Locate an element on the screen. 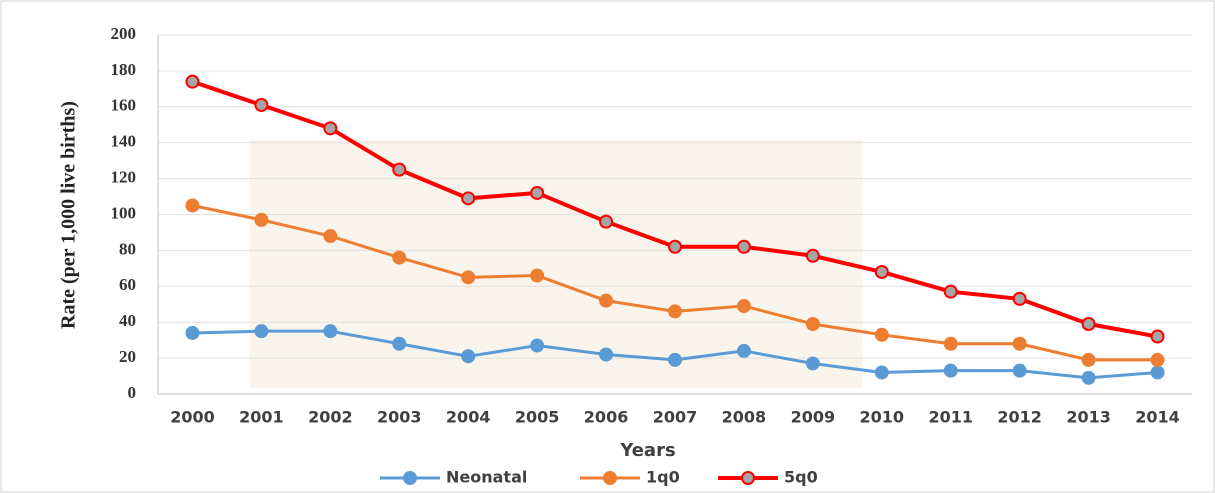 Image resolution: width=1215 pixels, height=493 pixels. y-tick-label: 40 is located at coordinates (127, 320).